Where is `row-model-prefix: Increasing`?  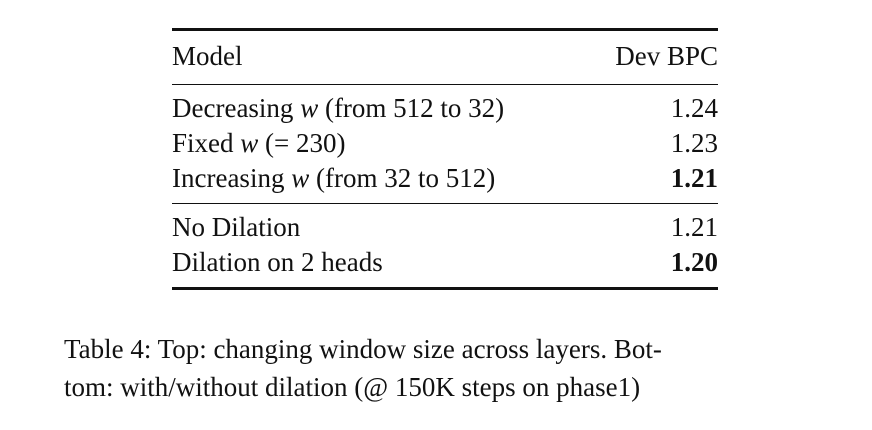
row-model-prefix: Increasing is located at coordinates (232, 178).